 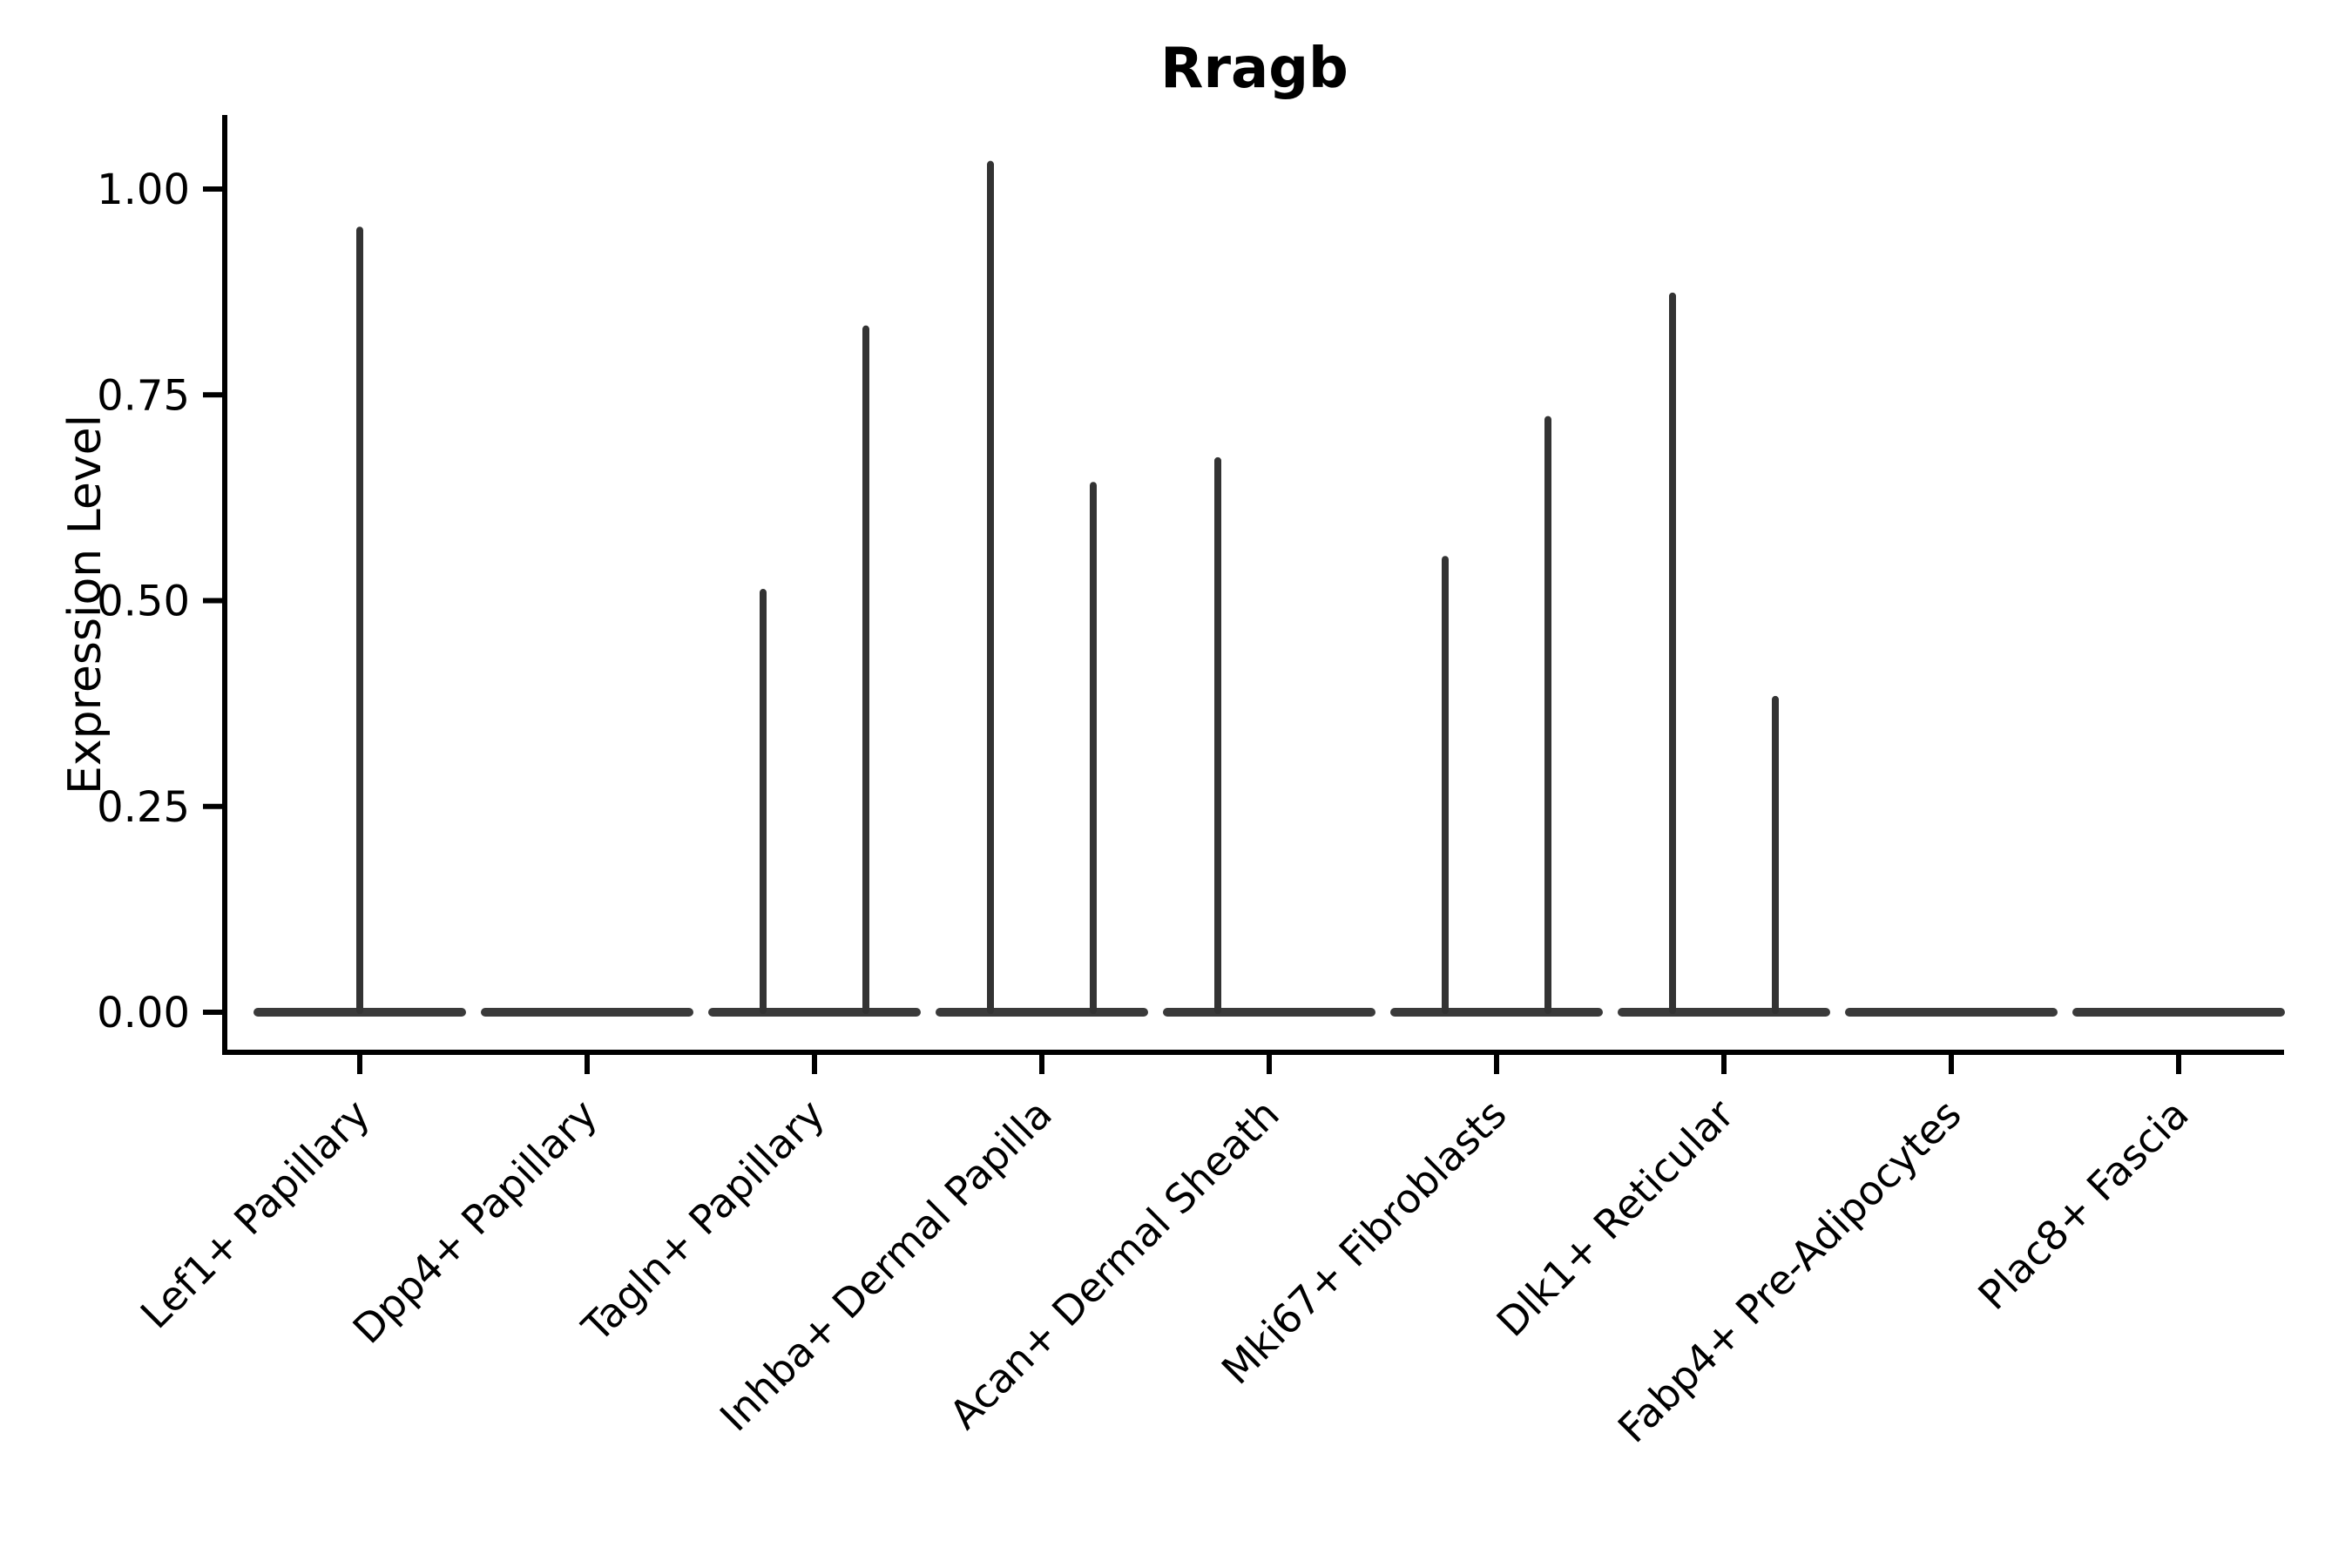 I want to click on x-tick-label: Lef1+ Papillary, so click(x=255, y=1214).